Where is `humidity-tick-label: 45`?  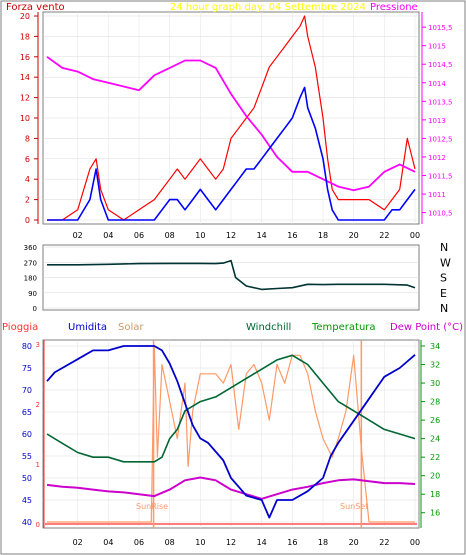
humidity-tick-label: 45 is located at coordinates (27, 500).